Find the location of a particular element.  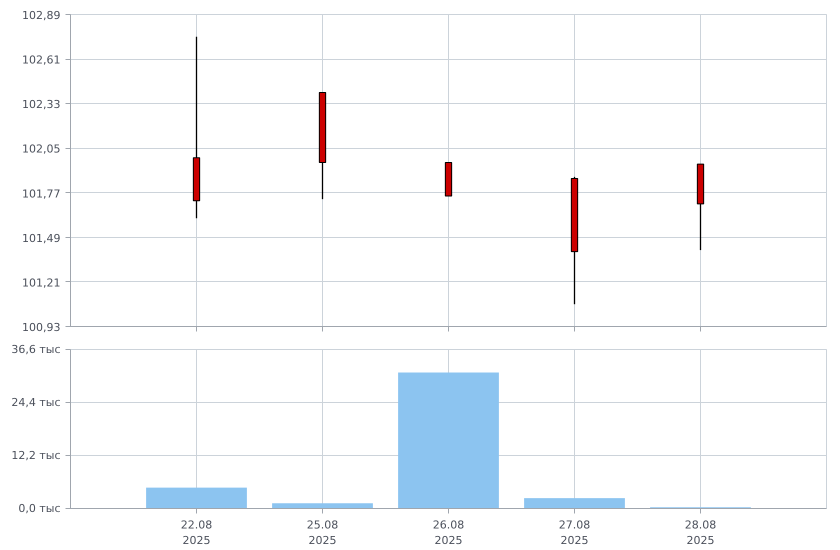

y-tick-label: 102,33 is located at coordinates (41, 105).